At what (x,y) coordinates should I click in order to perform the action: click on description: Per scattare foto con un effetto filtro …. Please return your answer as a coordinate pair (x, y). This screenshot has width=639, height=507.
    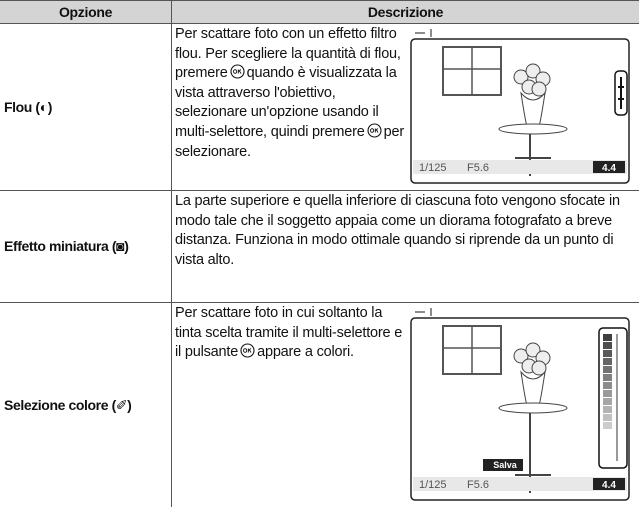
    Looking at the image, I should click on (293, 93).